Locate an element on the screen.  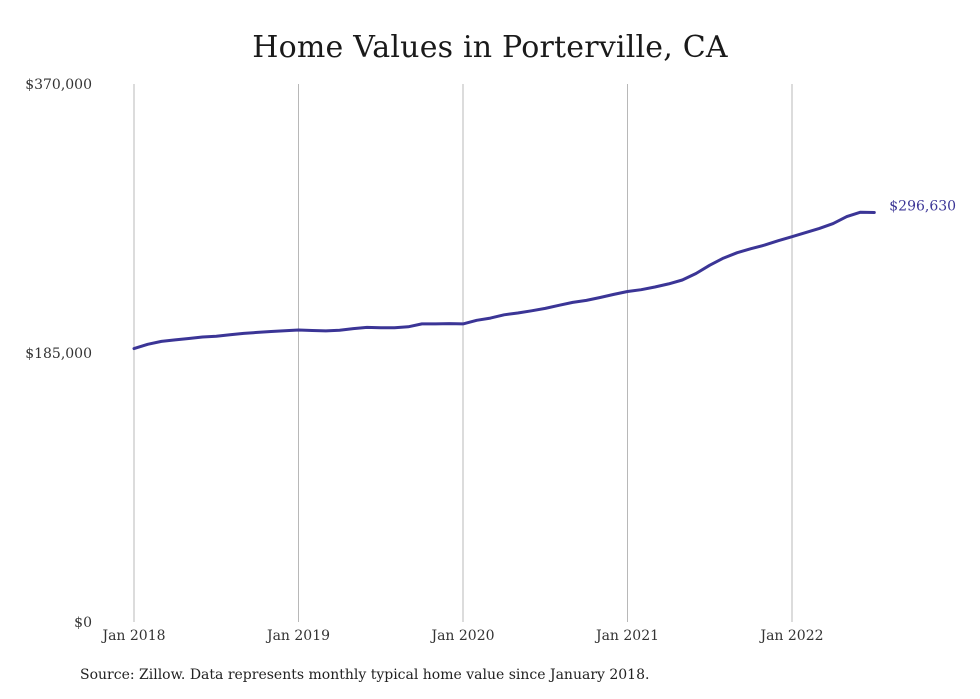
y-axis-tick-labels: $0 $185,000 $370,000 is located at coordinates (58, 354).